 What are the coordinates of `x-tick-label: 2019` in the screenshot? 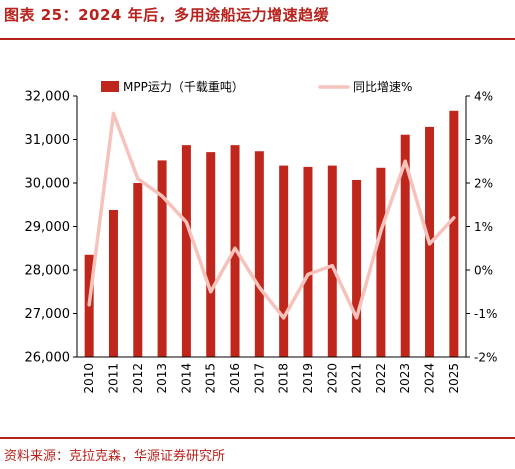 It's located at (308, 378).